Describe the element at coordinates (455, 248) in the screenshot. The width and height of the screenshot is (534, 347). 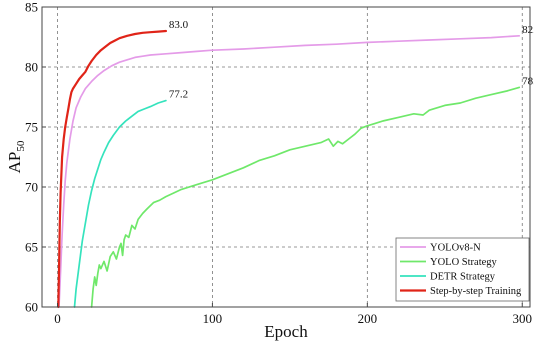
I see `legend-label: YOLOv8-N` at that location.